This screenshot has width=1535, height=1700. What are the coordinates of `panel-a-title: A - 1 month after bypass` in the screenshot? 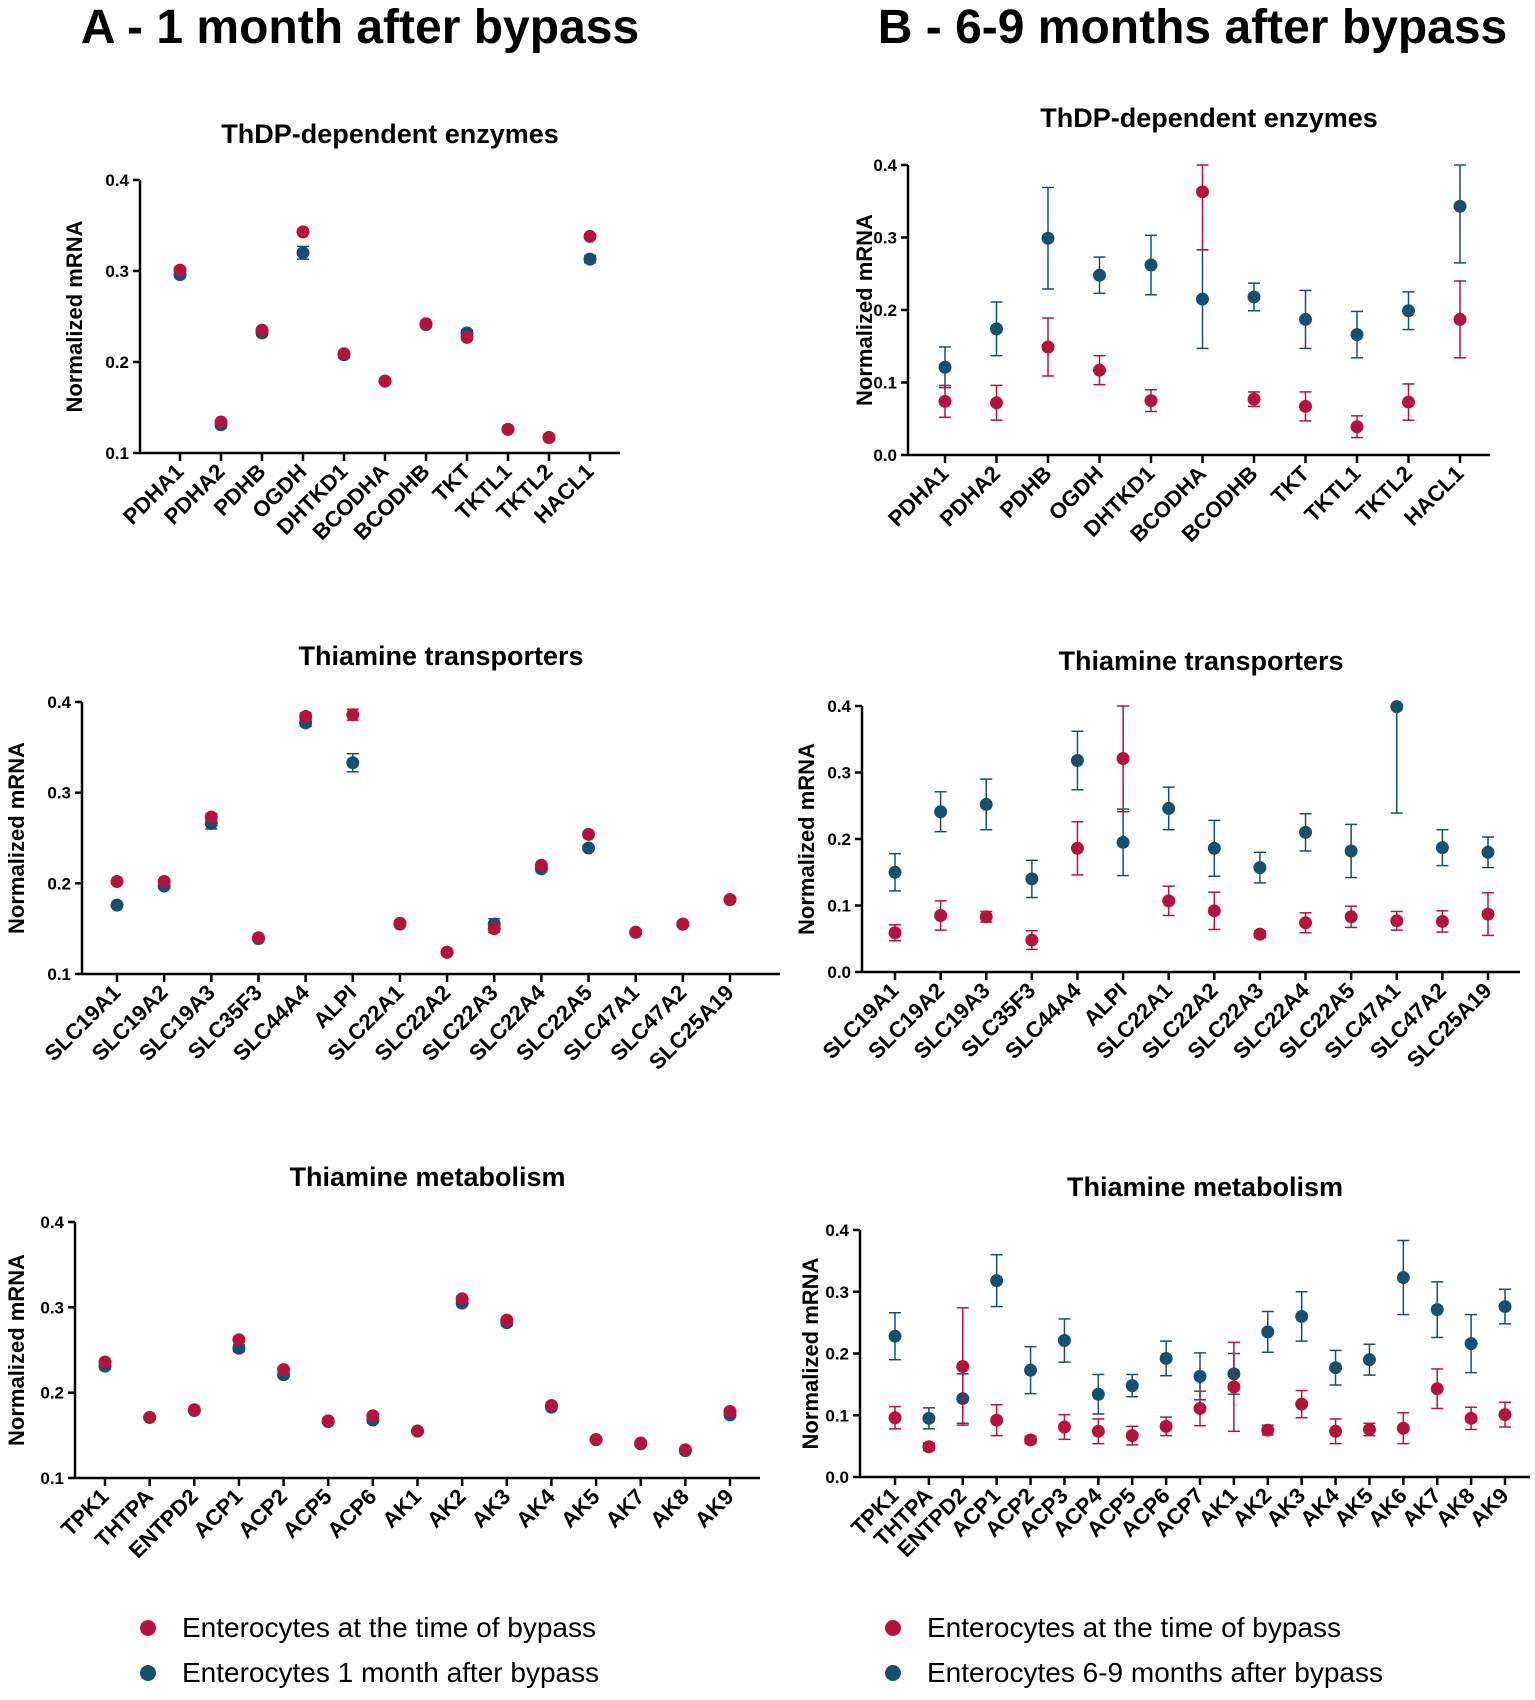 It's located at (360, 27).